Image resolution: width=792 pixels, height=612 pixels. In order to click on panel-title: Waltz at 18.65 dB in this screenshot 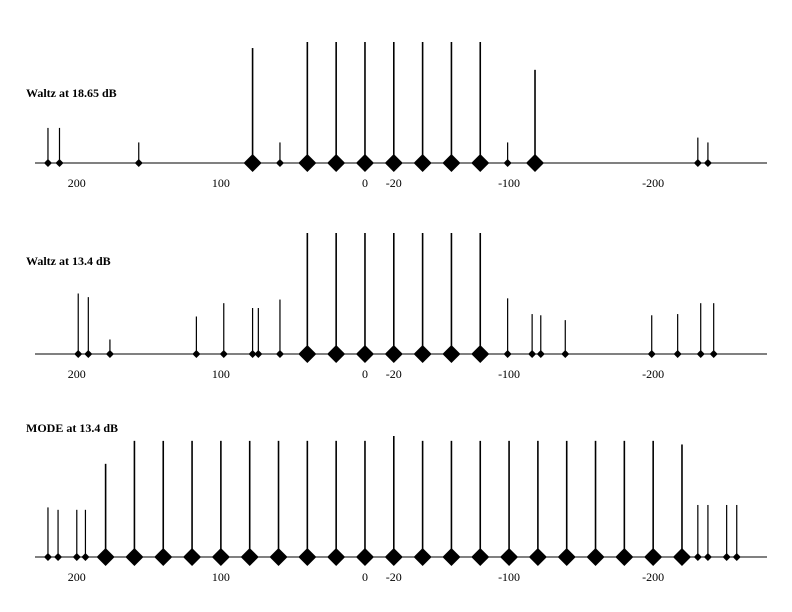, I will do `click(71, 93)`.